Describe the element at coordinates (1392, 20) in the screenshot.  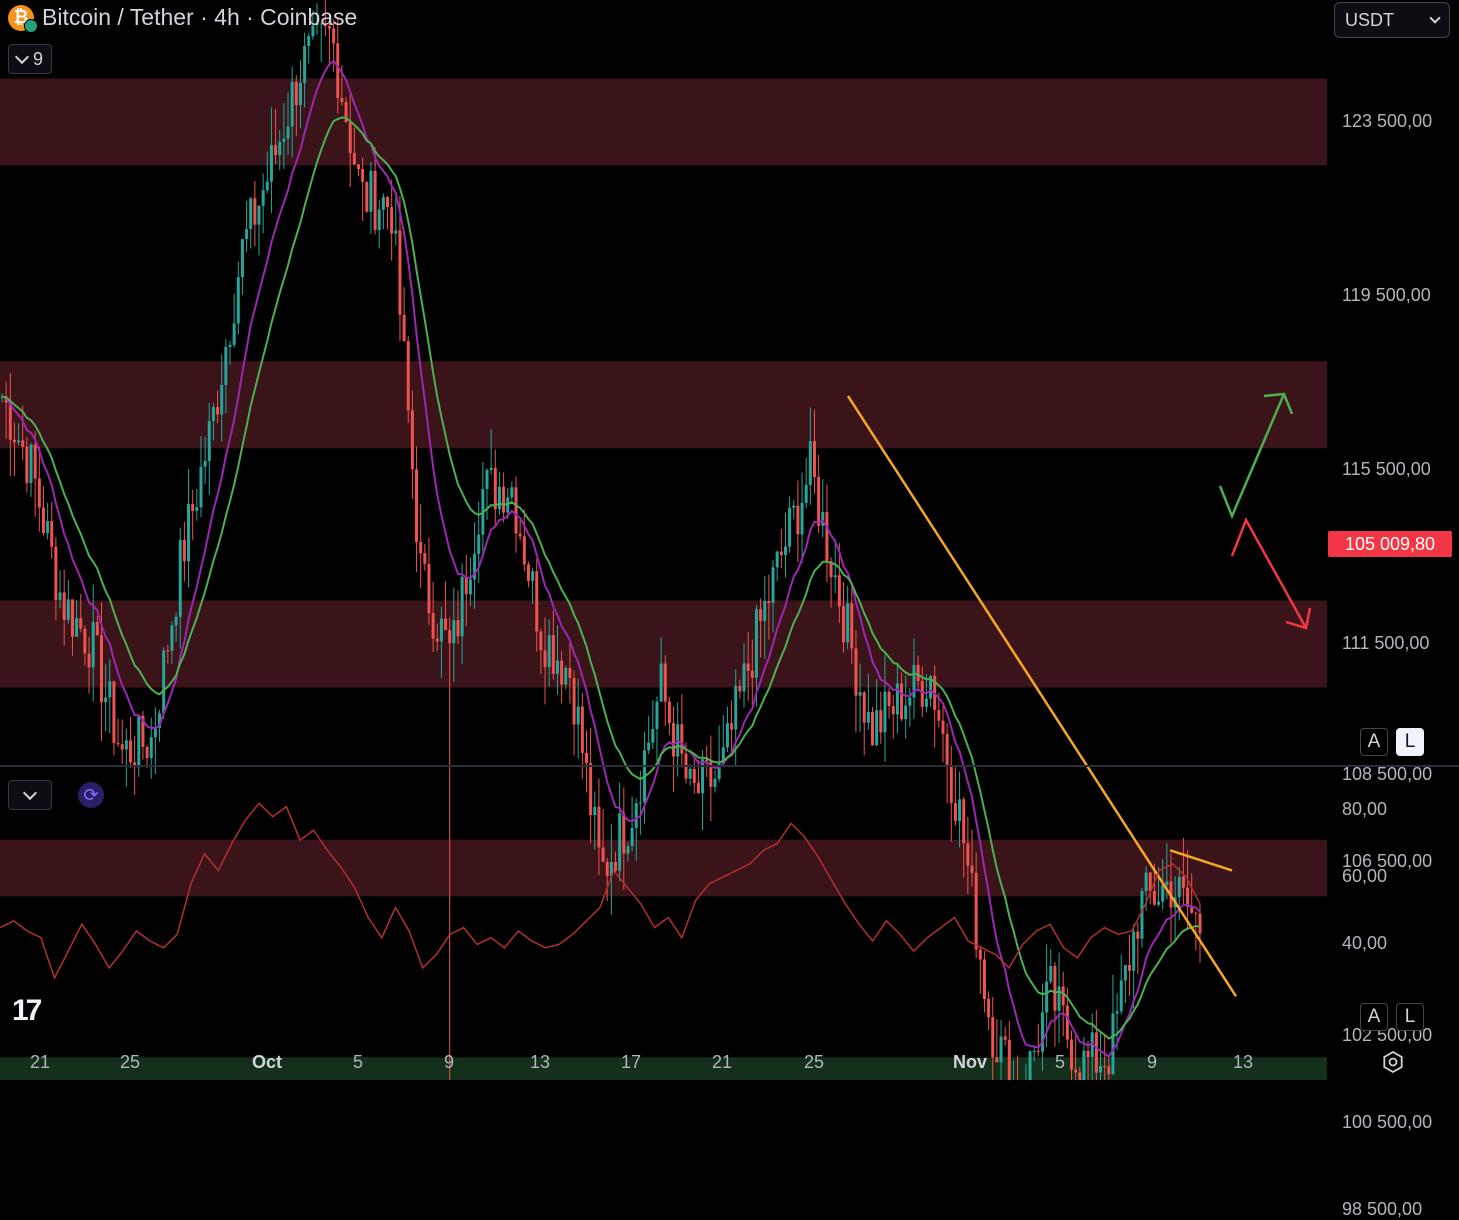
I see `currency-select: USDT` at that location.